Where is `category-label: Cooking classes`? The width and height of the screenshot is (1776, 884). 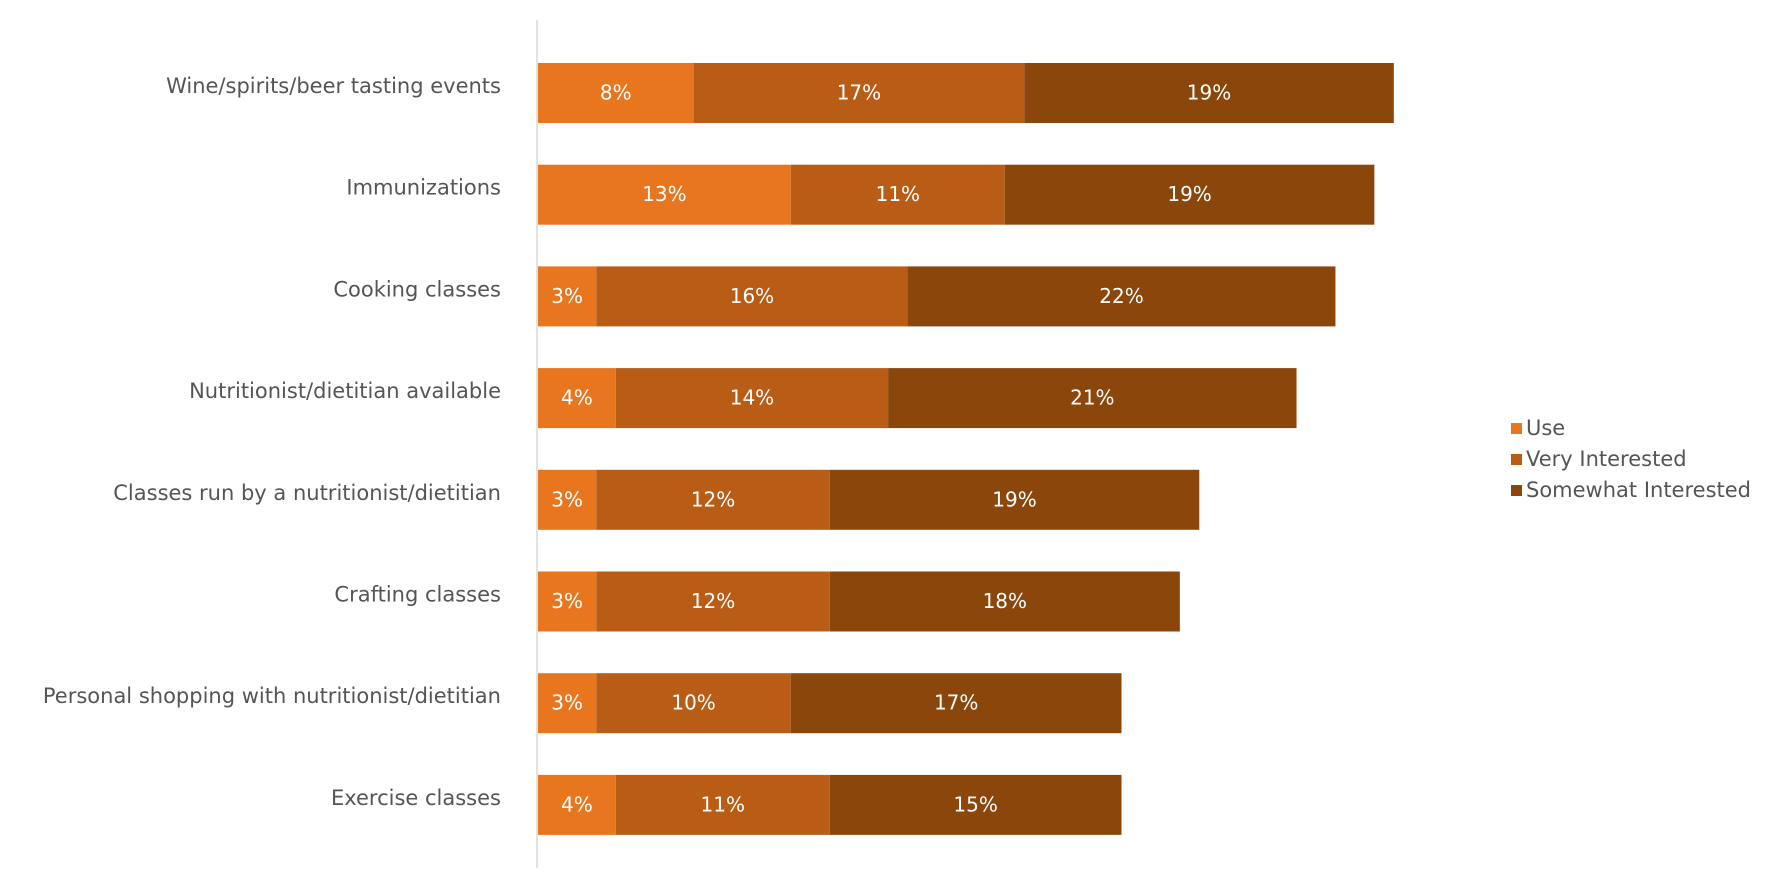
category-label: Cooking classes is located at coordinates (417, 289).